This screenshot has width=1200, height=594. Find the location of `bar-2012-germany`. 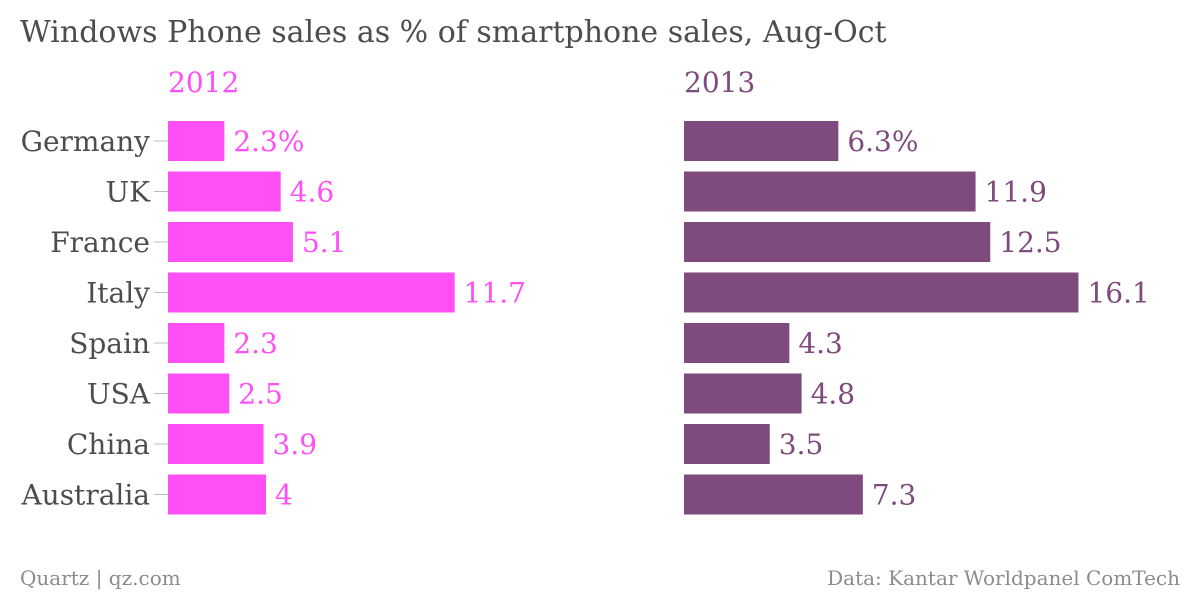

bar-2012-germany is located at coordinates (196, 141).